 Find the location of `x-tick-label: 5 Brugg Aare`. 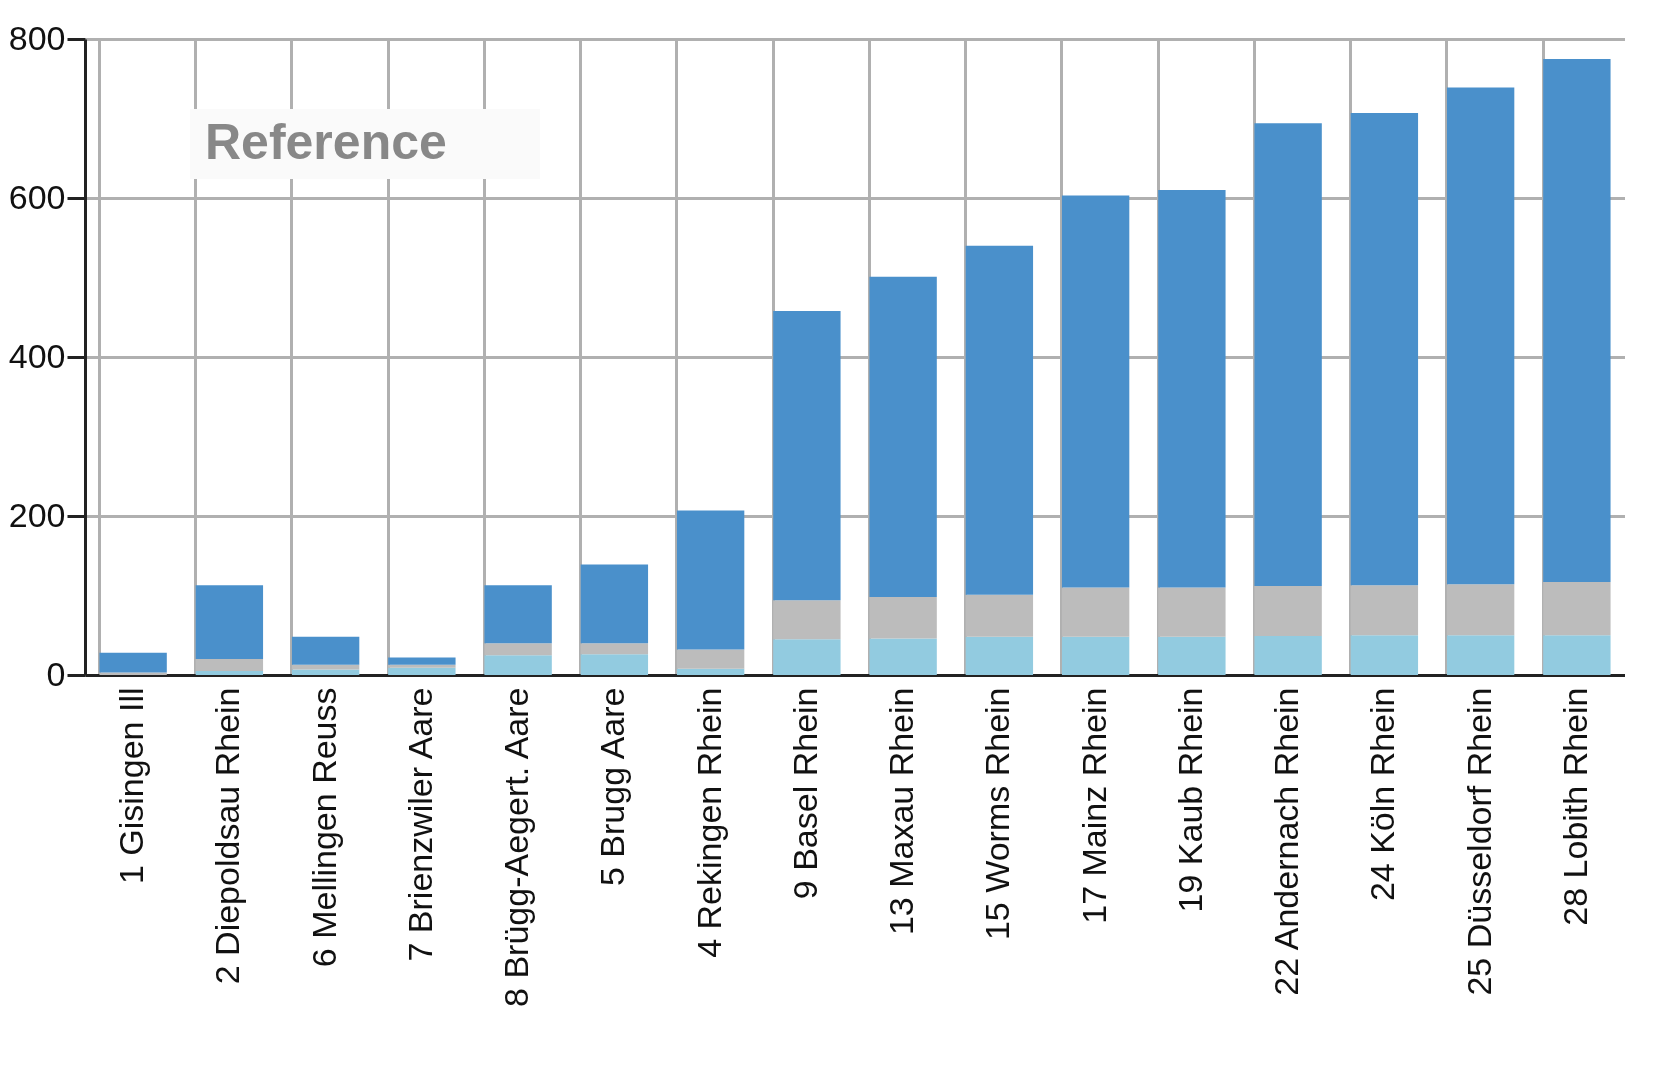

x-tick-label: 5 Brugg Aare is located at coordinates (612, 786).